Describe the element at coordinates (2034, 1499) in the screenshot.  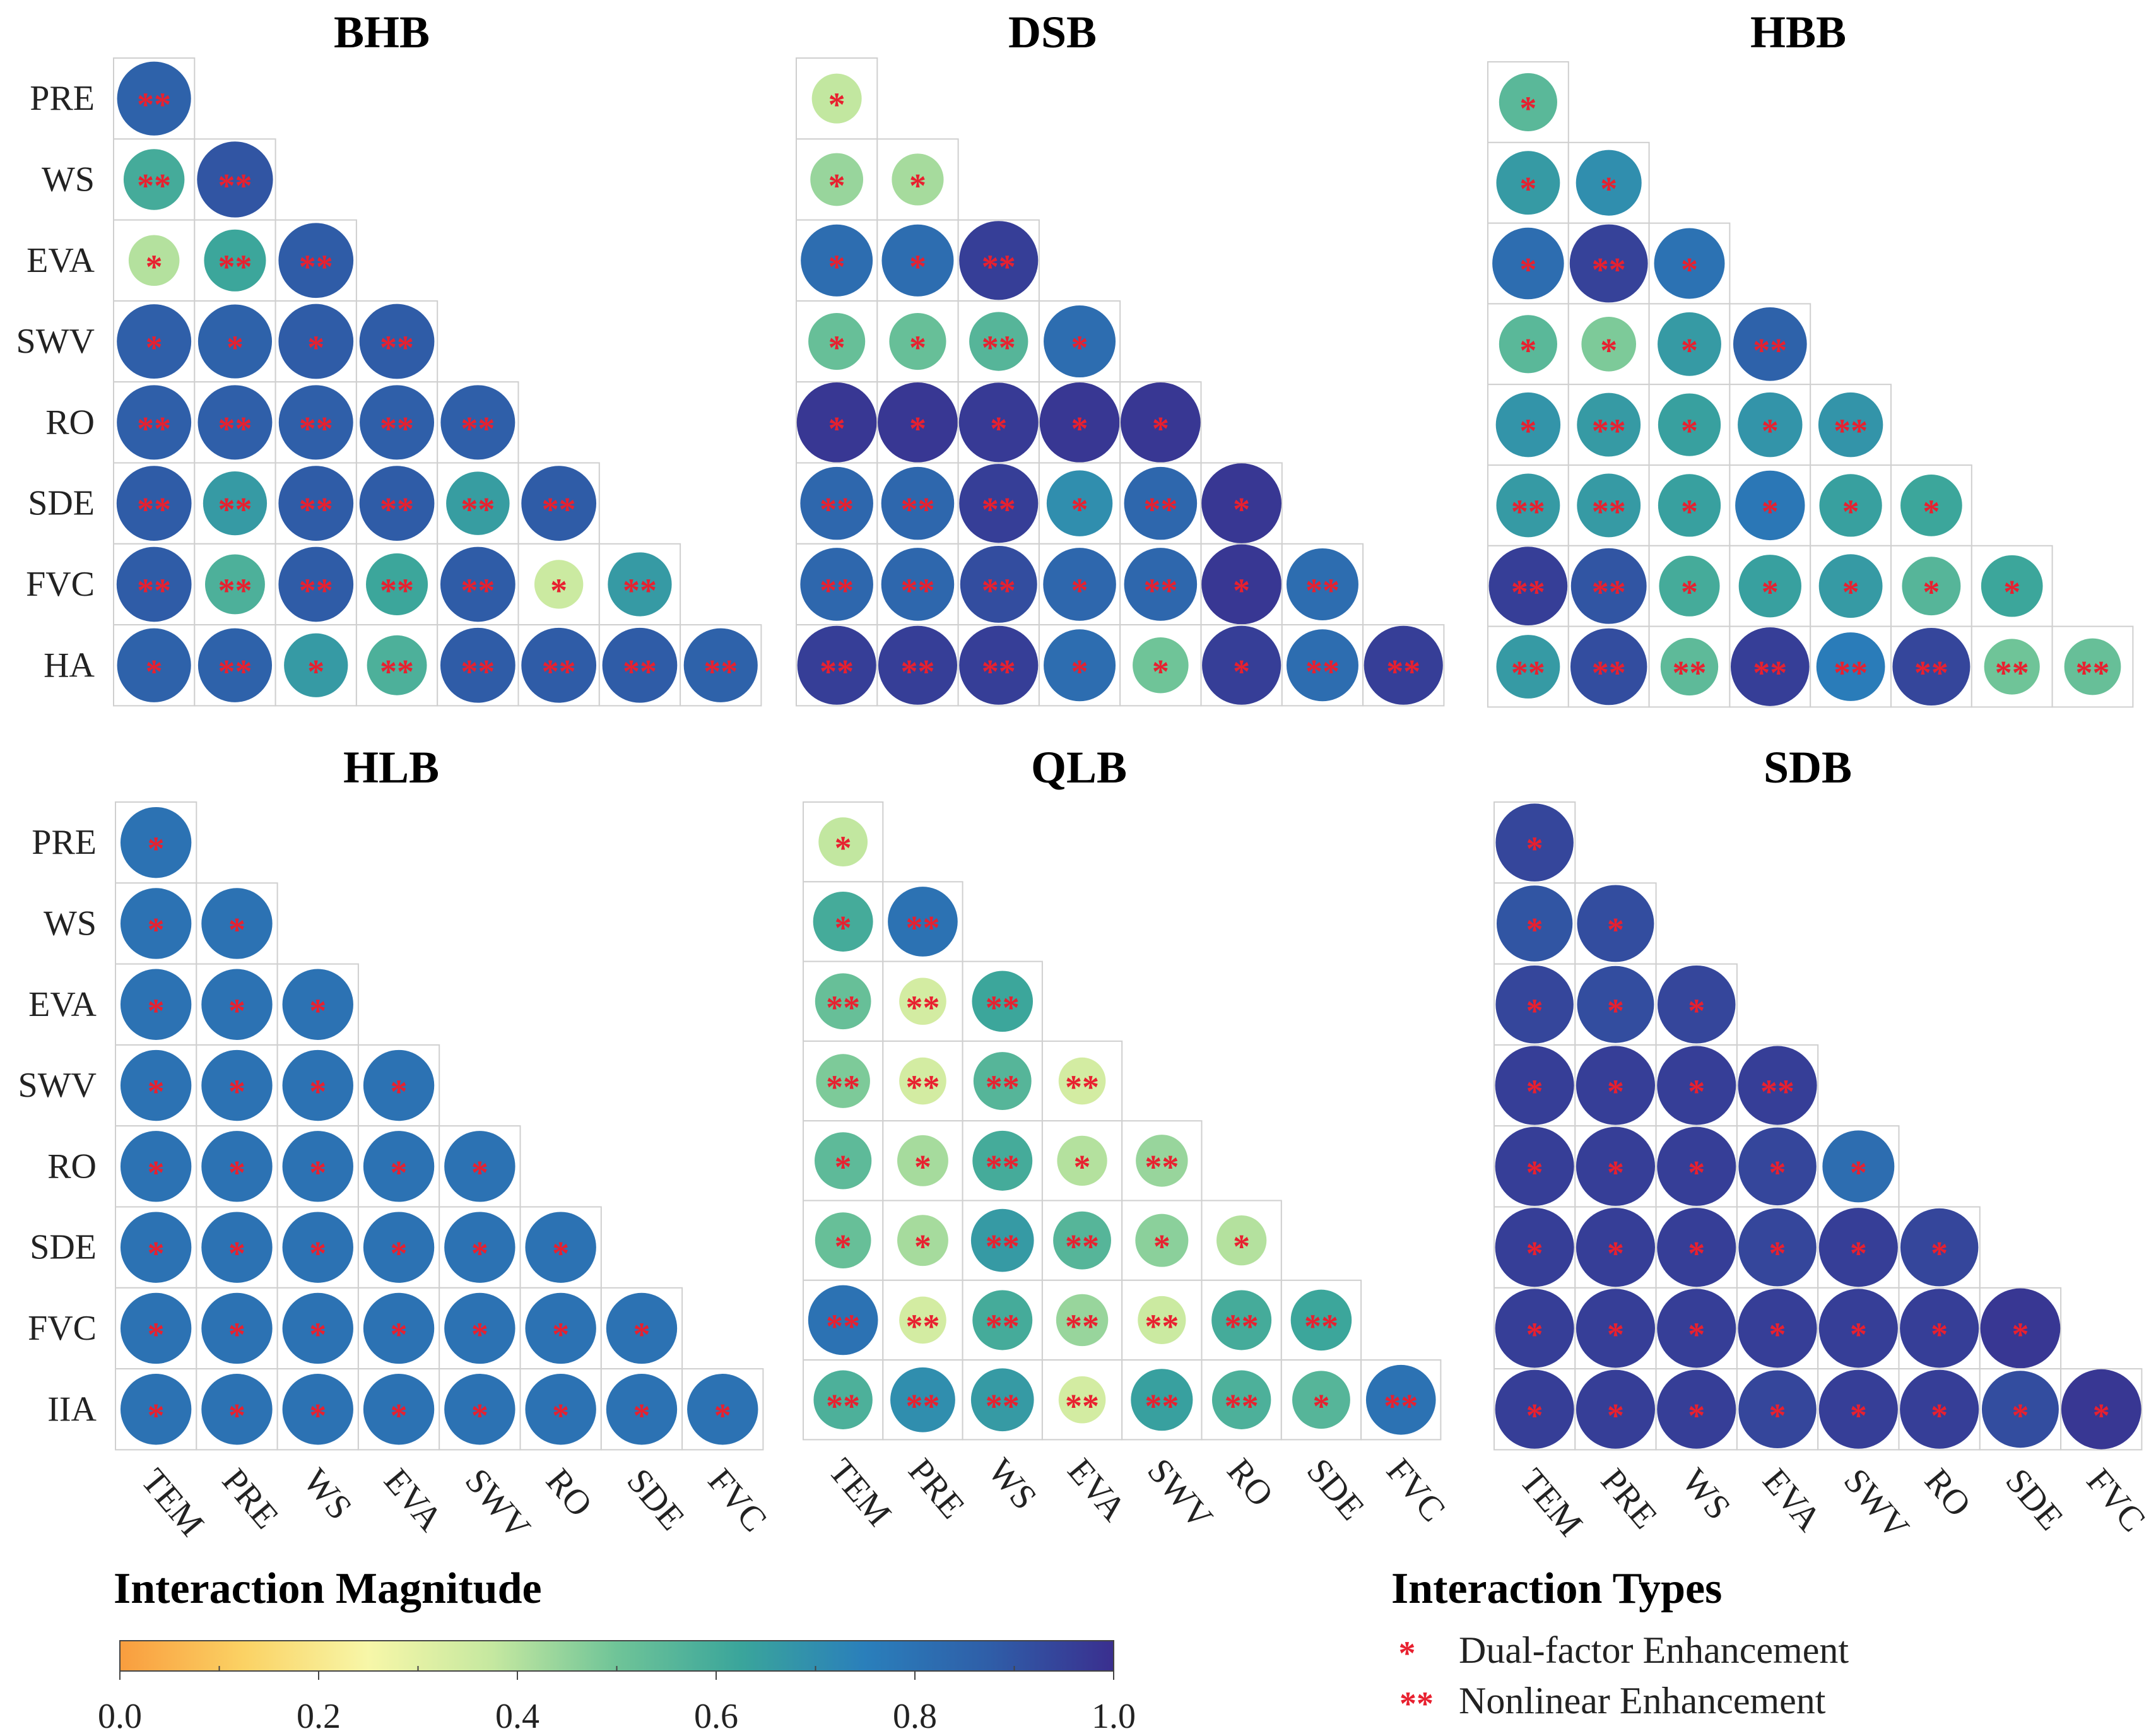
I see `column-label: SDE` at that location.